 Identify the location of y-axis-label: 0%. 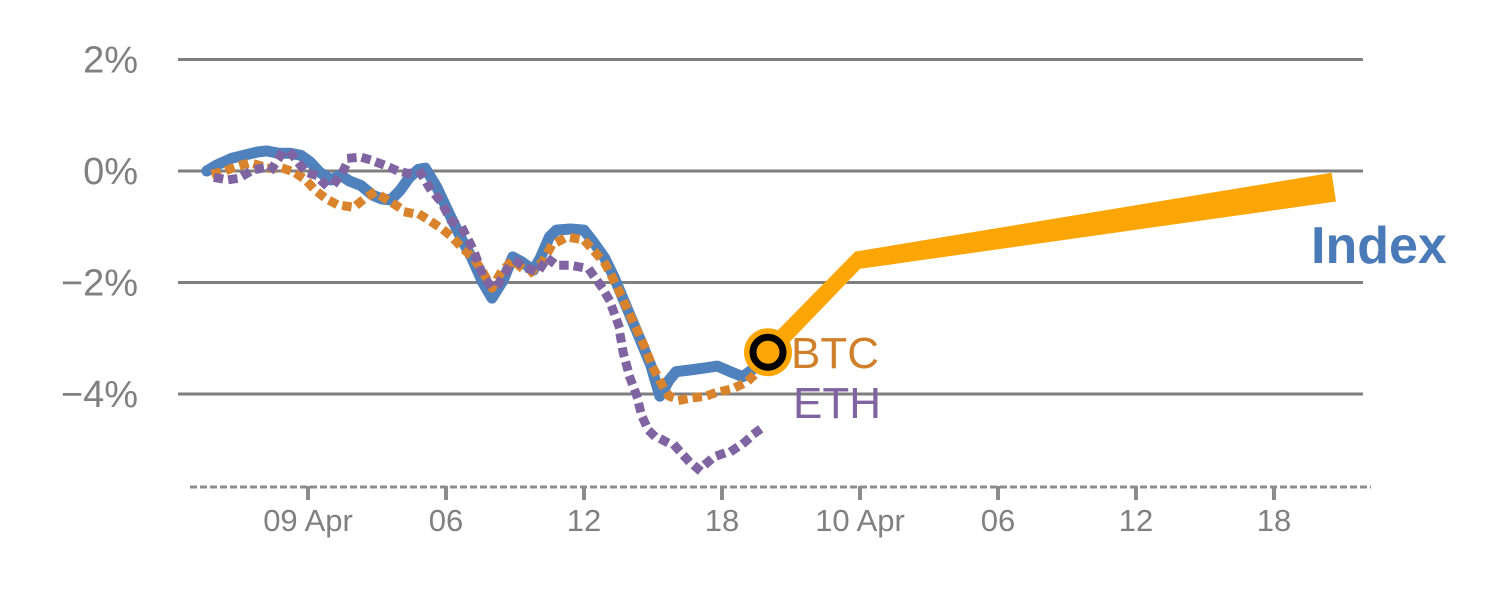
(110, 172).